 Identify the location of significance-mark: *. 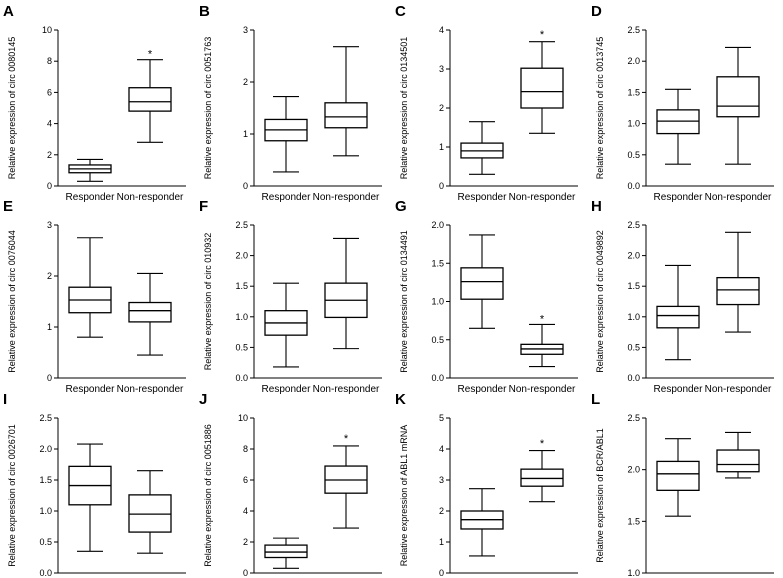
(542, 444).